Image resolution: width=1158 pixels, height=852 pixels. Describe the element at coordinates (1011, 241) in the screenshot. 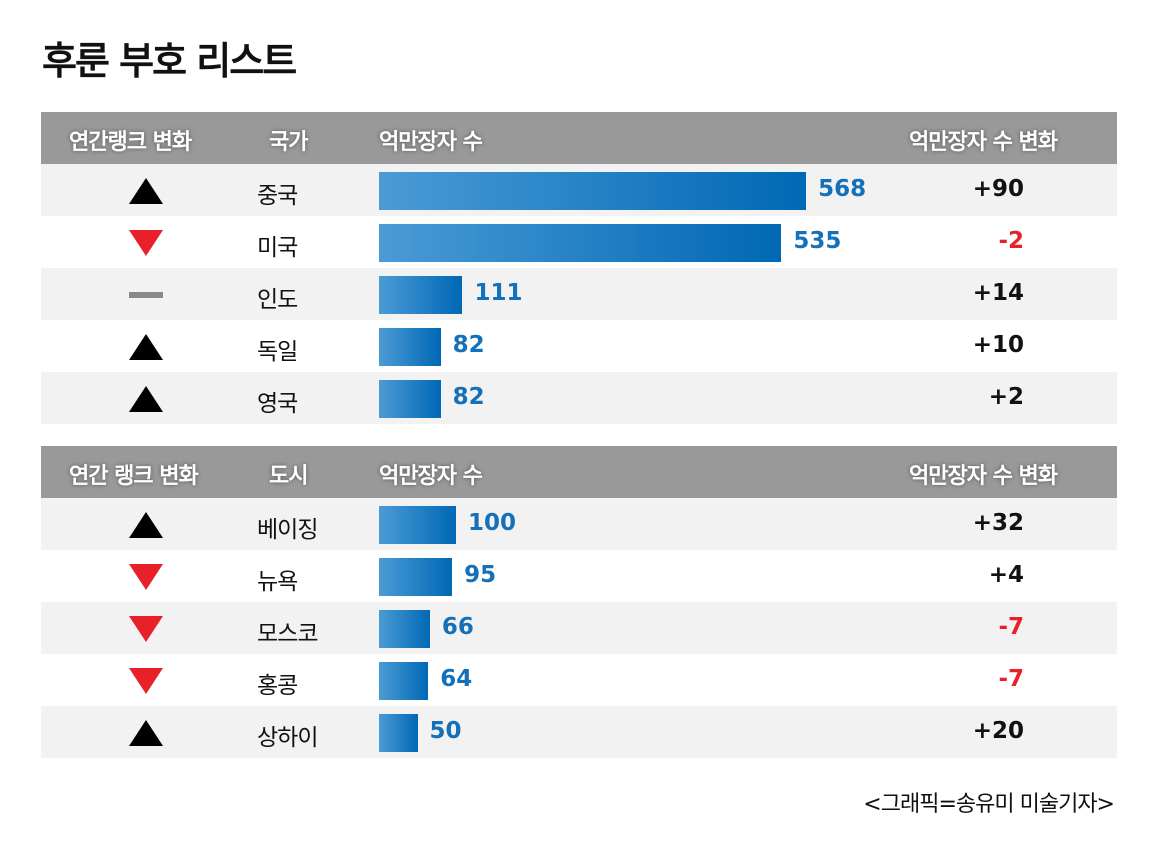

I see `change-value: -2` at that location.